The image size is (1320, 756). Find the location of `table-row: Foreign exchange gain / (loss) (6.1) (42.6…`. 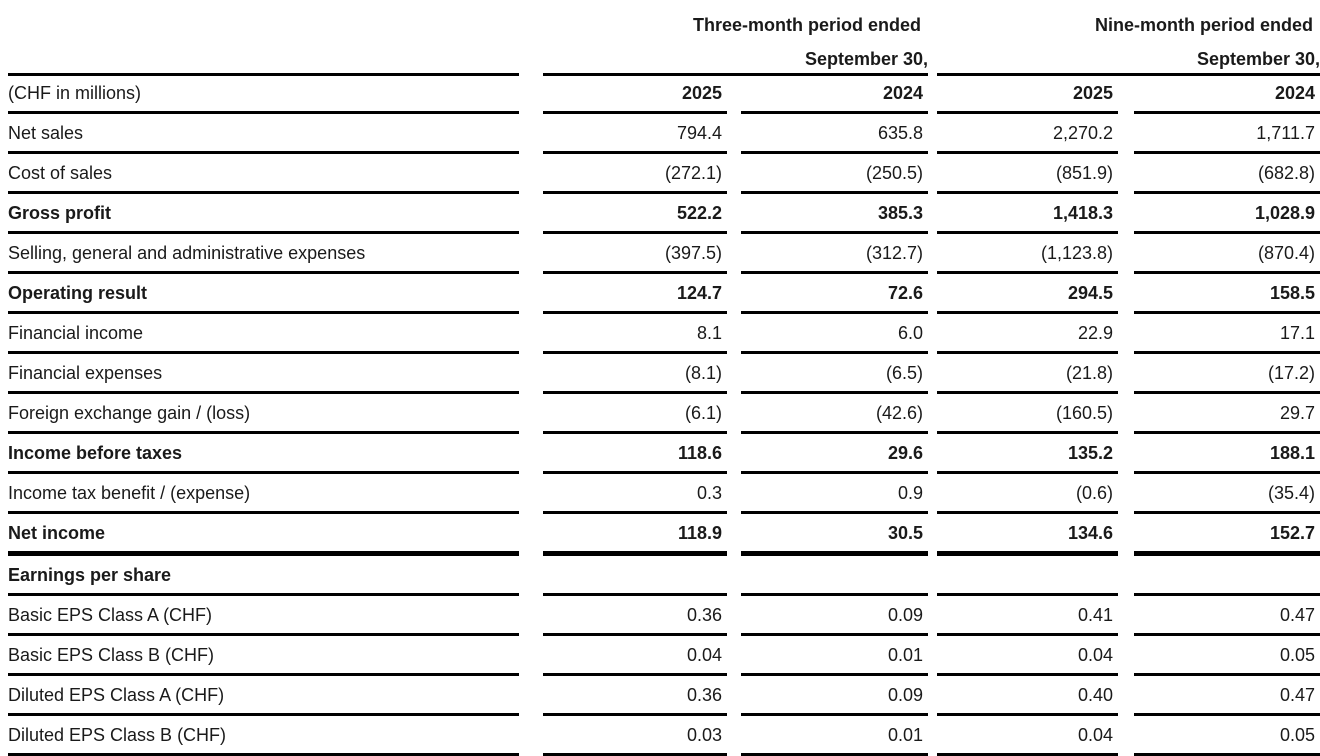

table-row: Foreign exchange gain / (loss) (6.1) (42.6… is located at coordinates (660, 414).